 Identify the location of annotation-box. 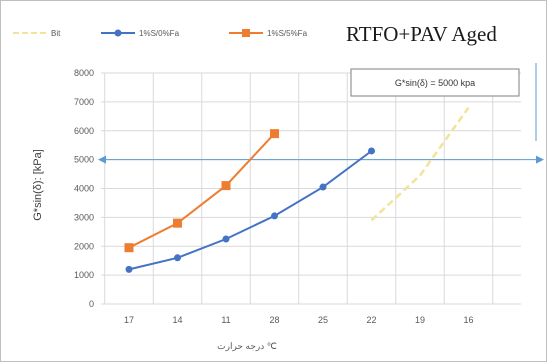
(435, 82).